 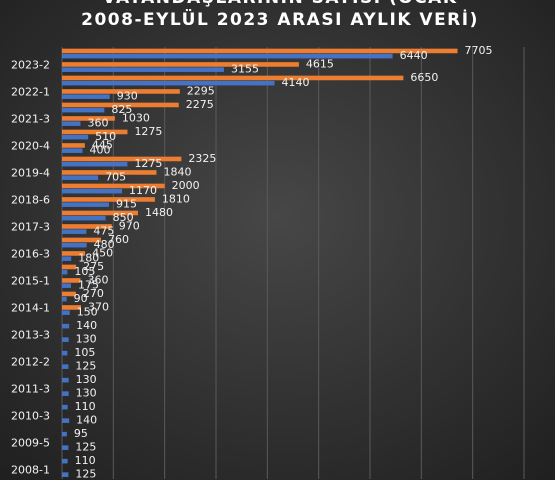 I want to click on chart-title: 2008-EYLÜL 2023 ARASI AYLIK VERİ), so click(x=280, y=19).